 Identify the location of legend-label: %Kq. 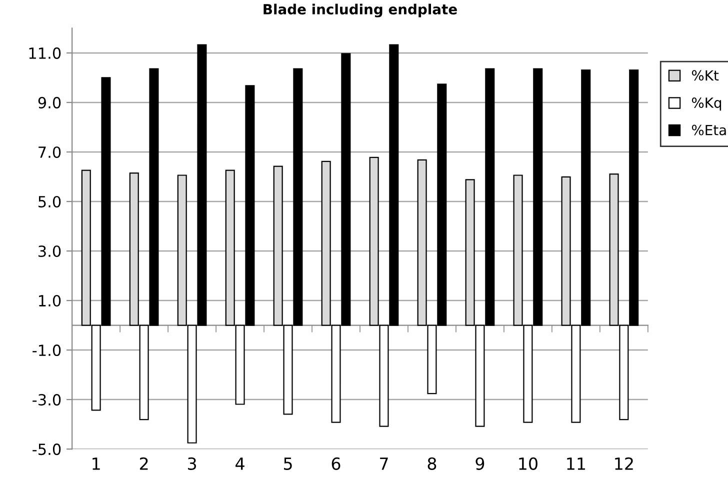
(707, 104).